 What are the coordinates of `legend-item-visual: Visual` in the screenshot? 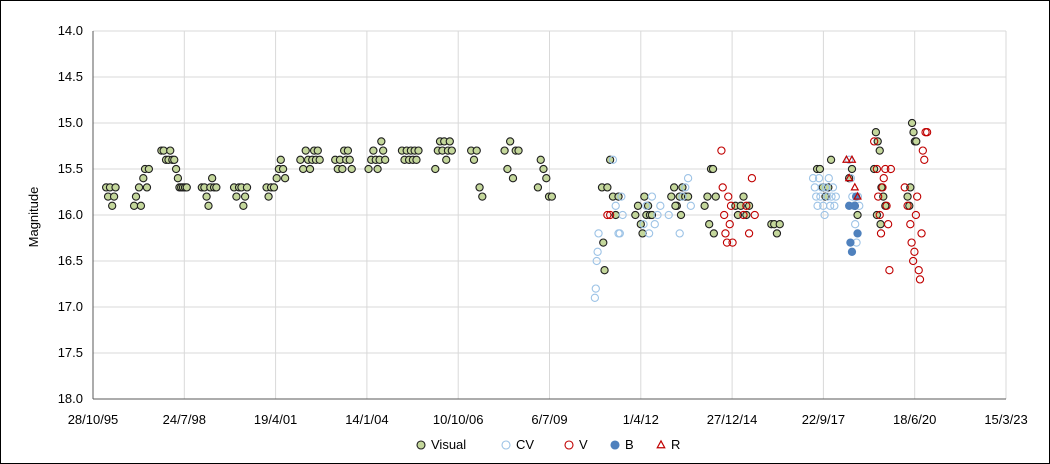 It's located at (441, 444).